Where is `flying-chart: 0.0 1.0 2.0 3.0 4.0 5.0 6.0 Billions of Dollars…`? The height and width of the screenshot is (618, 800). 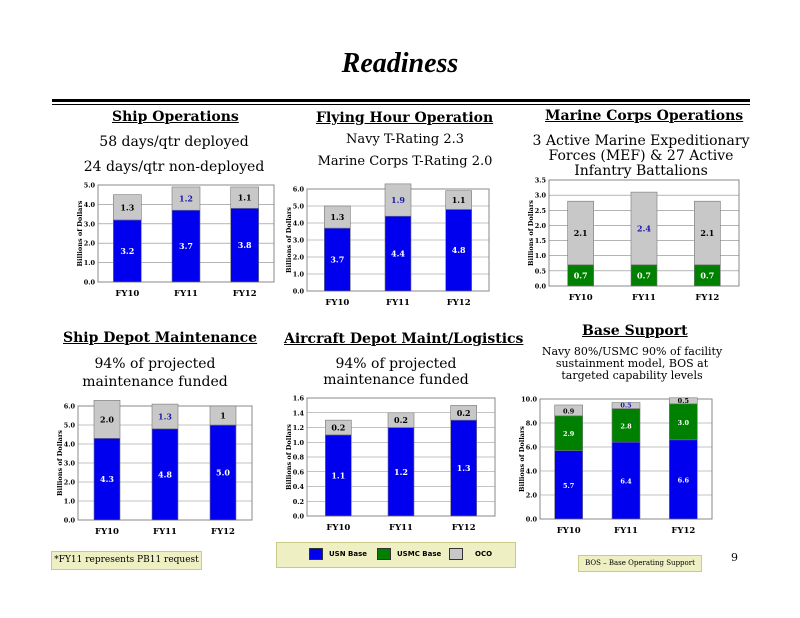
flying-chart: 0.0 1.0 2.0 3.0 4.0 5.0 6.0 Billions of Dollars… is located at coordinates (388, 247).